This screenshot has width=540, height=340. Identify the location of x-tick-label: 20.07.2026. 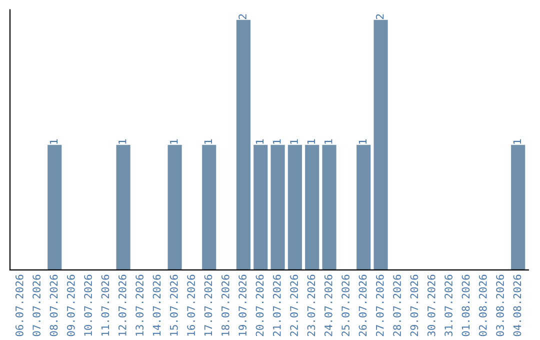
(260, 305).